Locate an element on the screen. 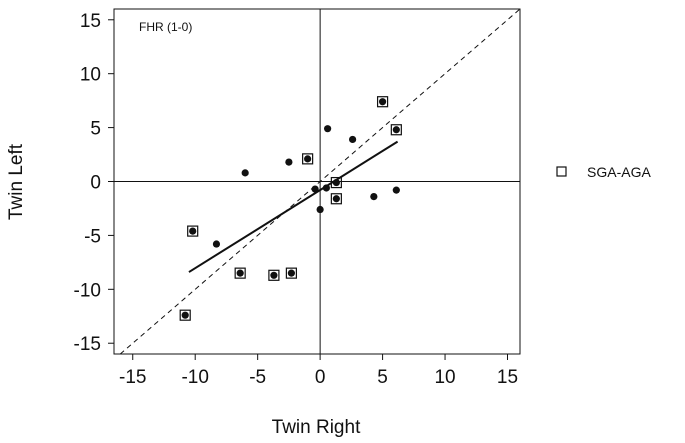  y-tick-label: -5 is located at coordinates (92, 236).